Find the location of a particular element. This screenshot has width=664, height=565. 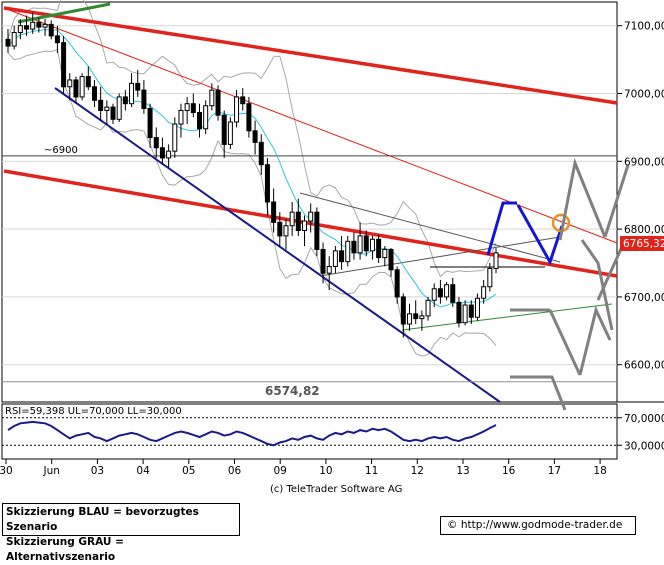

gray-sketch-drop is located at coordinates (597, 285).